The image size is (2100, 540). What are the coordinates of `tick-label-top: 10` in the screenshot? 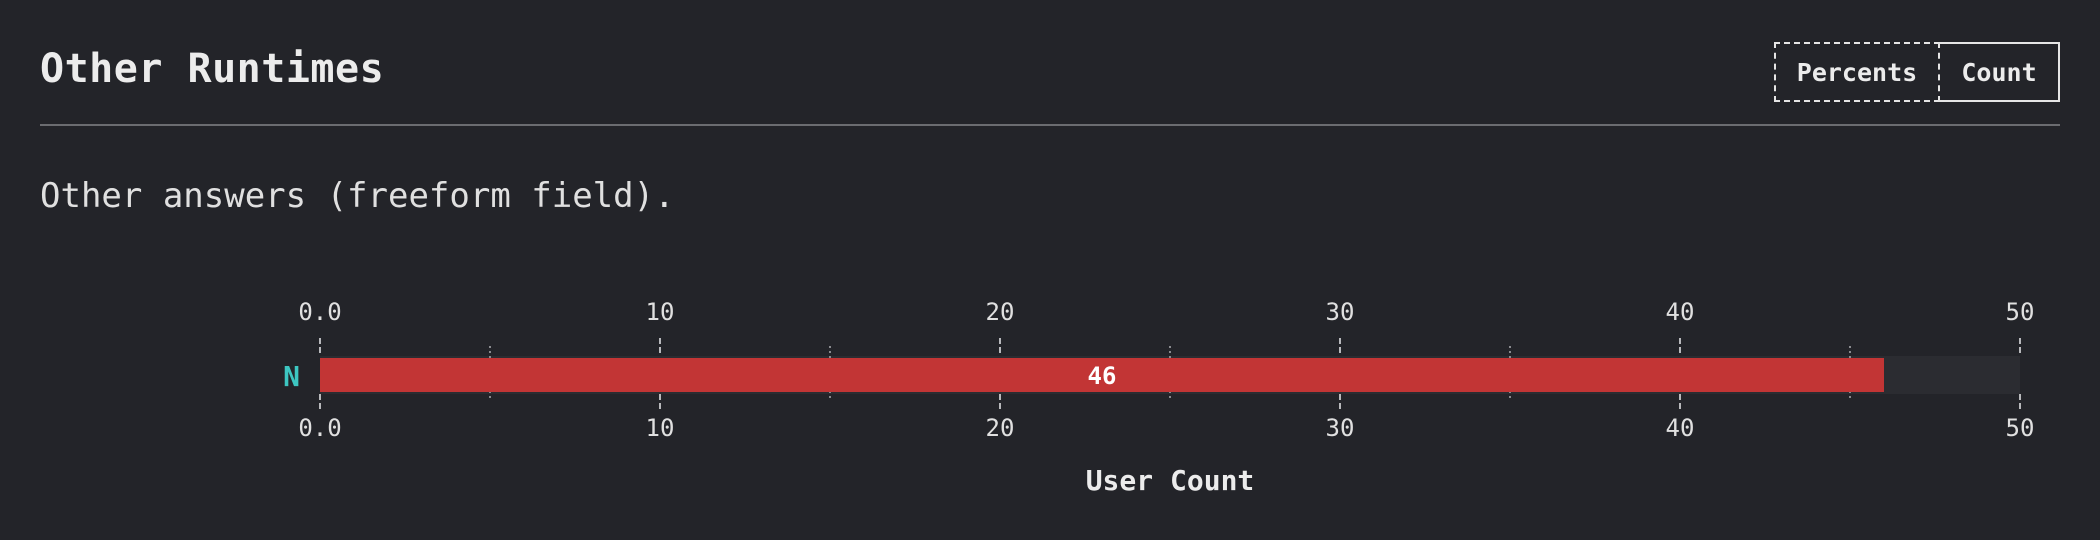 It's located at (660, 312).